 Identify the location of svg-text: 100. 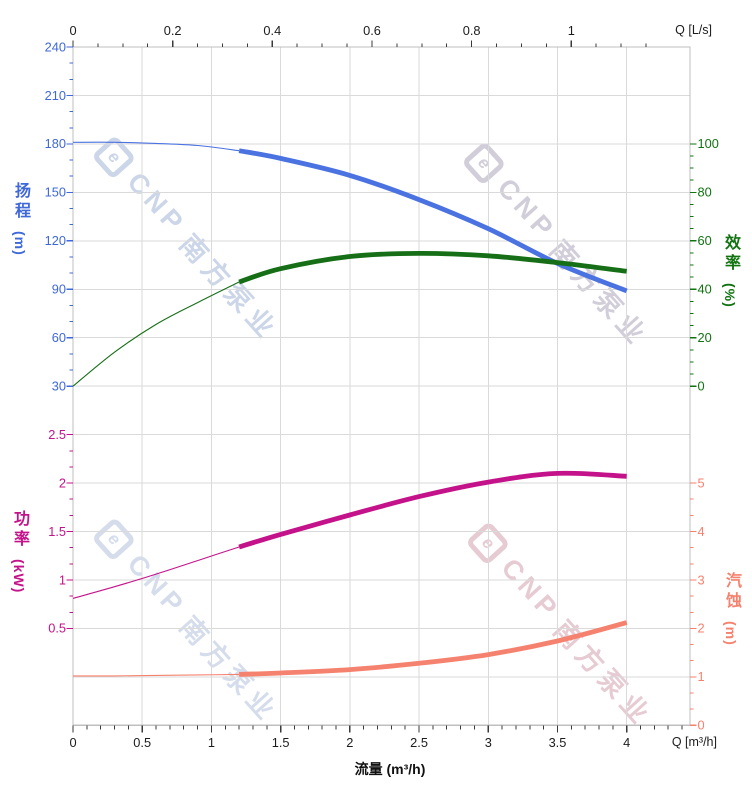
(708, 143).